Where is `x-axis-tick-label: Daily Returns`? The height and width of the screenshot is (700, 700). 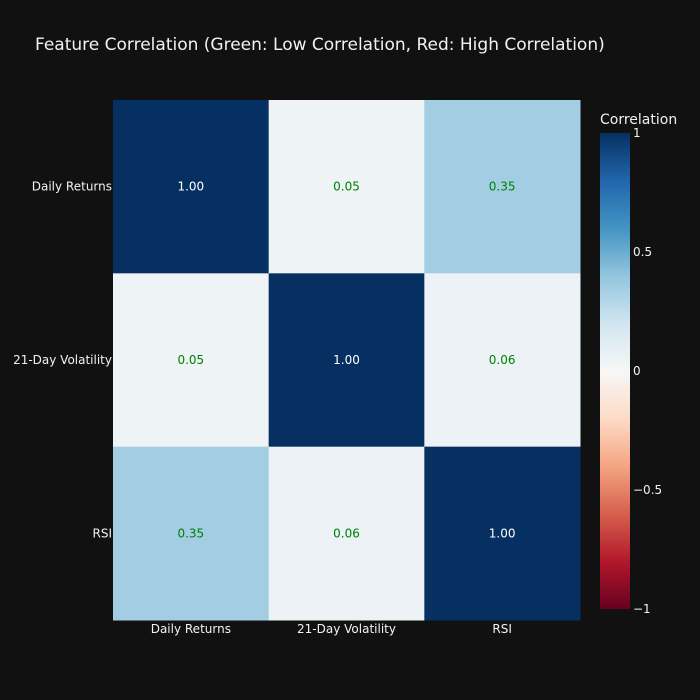 x-axis-tick-label: Daily Returns is located at coordinates (191, 629).